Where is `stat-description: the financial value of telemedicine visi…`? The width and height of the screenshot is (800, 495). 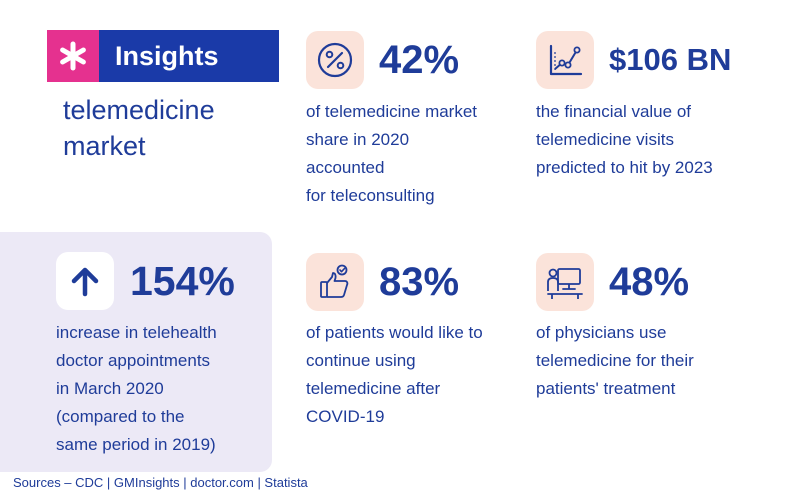 stat-description: the financial value of telemedicine visi… is located at coordinates (624, 139).